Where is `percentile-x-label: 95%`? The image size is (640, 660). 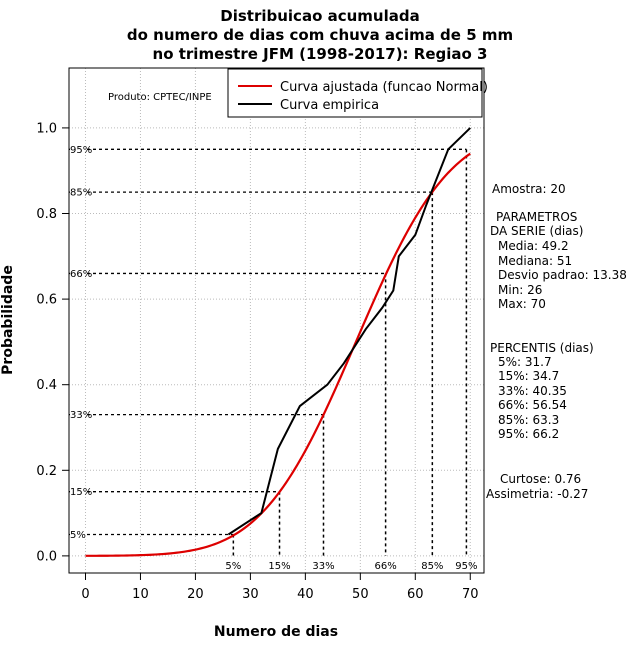
percentile-x-label: 95% is located at coordinates (466, 566).